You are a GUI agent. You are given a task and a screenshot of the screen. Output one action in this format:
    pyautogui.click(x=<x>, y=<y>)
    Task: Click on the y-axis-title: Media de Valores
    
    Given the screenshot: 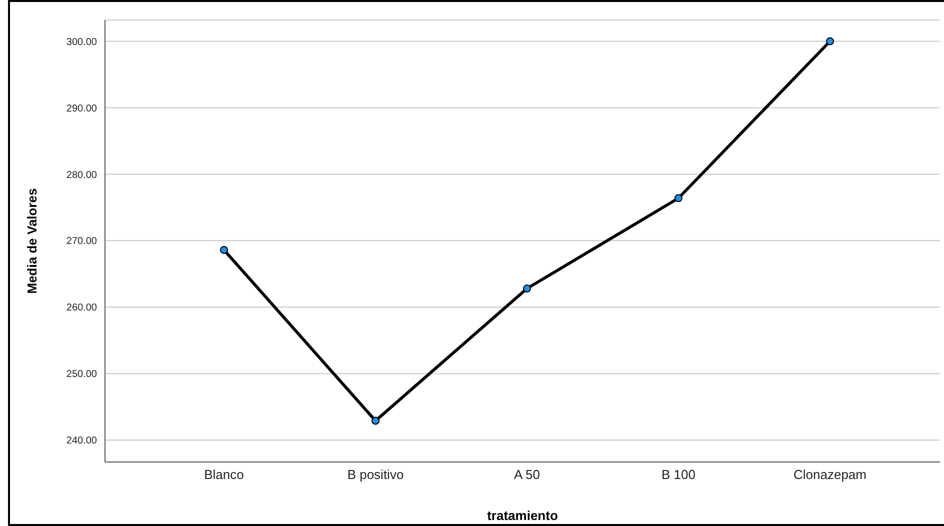 What is the action you would take?
    pyautogui.click(x=32, y=241)
    